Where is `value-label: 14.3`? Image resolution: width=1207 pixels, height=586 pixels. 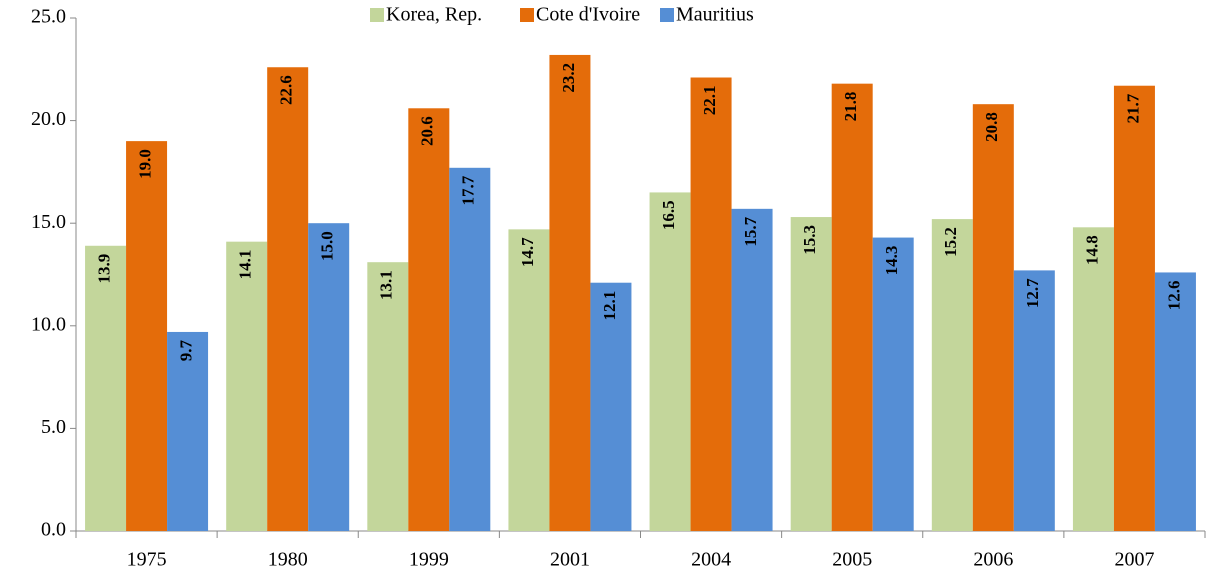
value-label: 14.3 is located at coordinates (891, 261).